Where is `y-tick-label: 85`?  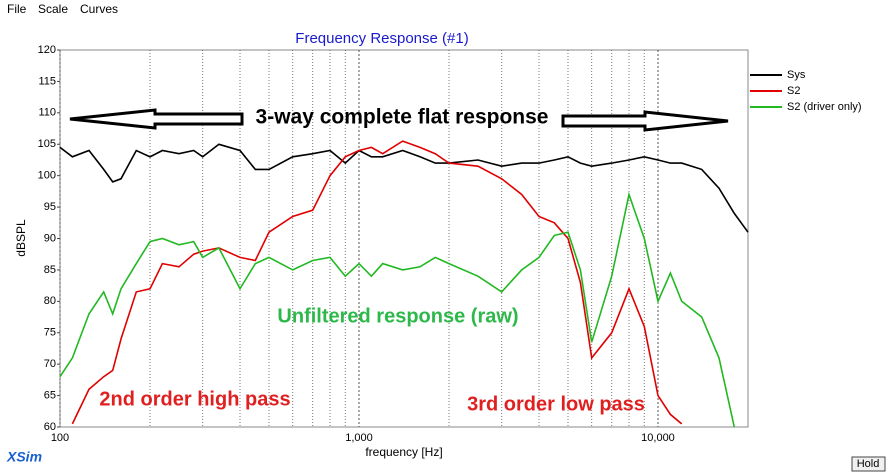 y-tick-label: 85 is located at coordinates (50, 270).